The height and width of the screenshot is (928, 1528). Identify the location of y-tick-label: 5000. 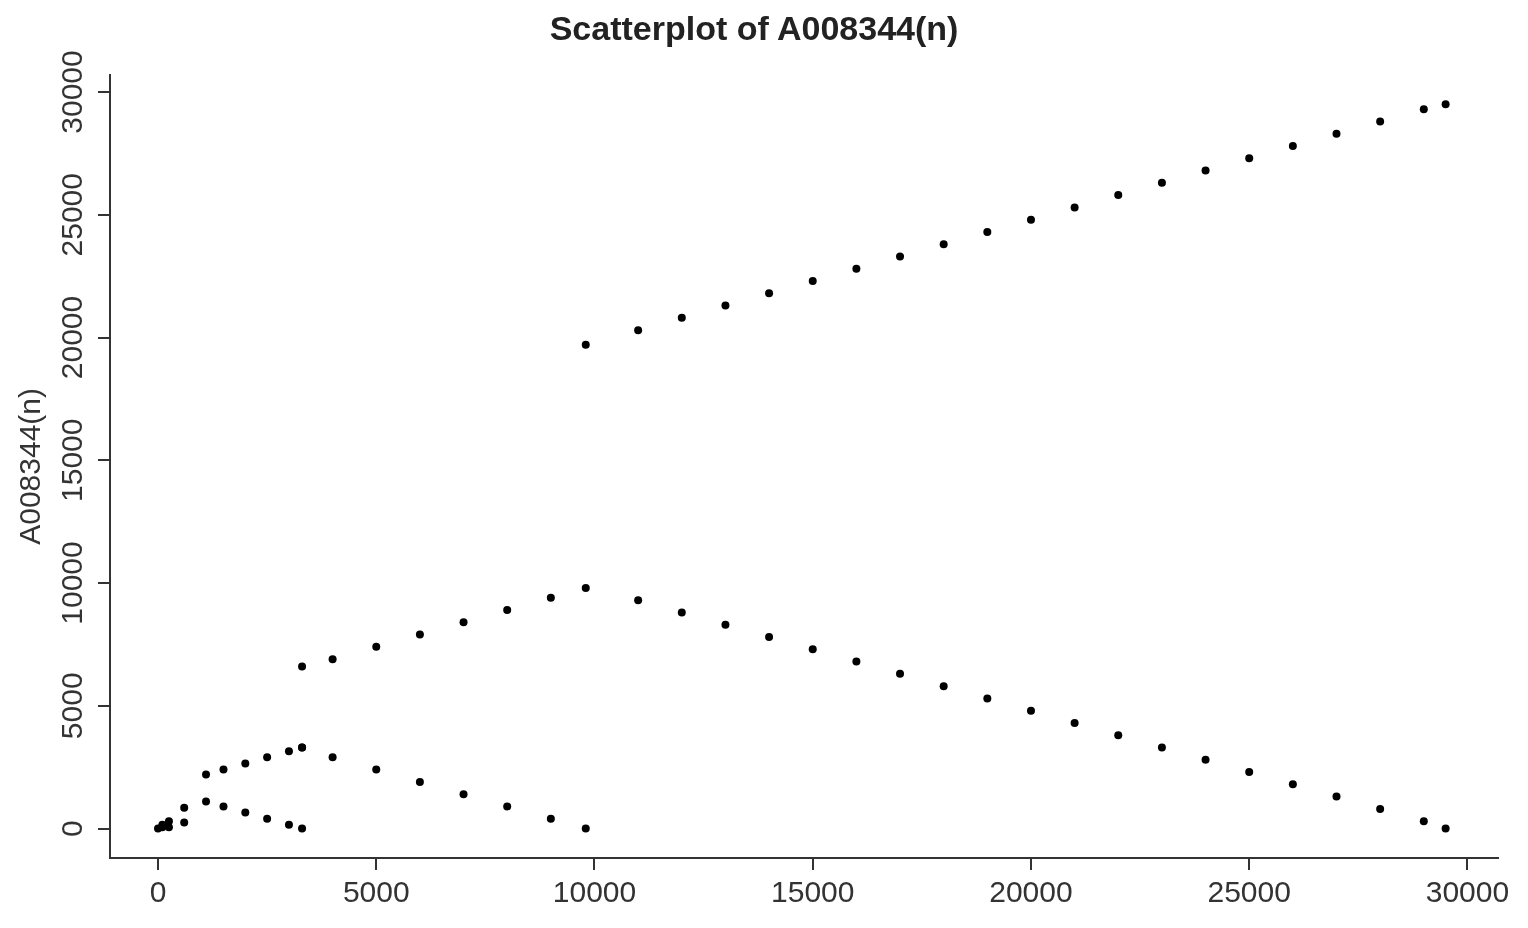
(72, 706).